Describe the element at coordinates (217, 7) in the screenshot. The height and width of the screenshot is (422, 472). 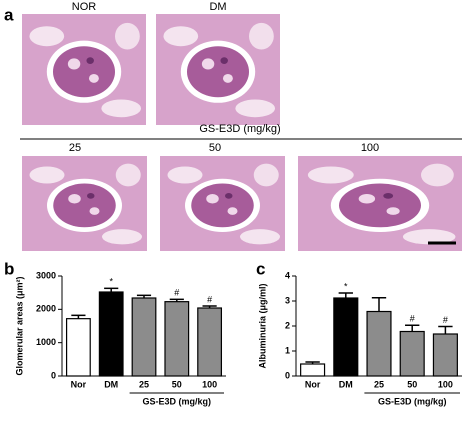
I see `image-label: DM` at that location.